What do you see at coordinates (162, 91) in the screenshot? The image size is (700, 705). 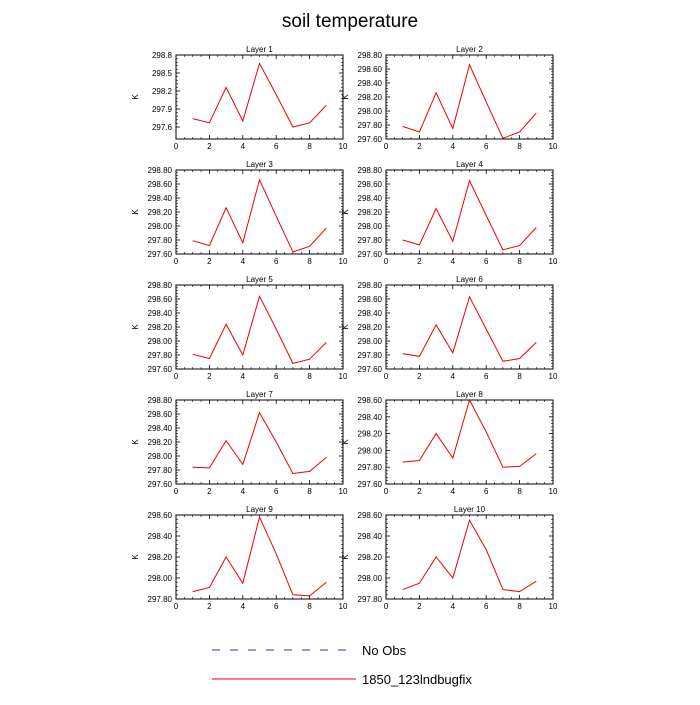 I see `y-tick-label: 298.2` at bounding box center [162, 91].